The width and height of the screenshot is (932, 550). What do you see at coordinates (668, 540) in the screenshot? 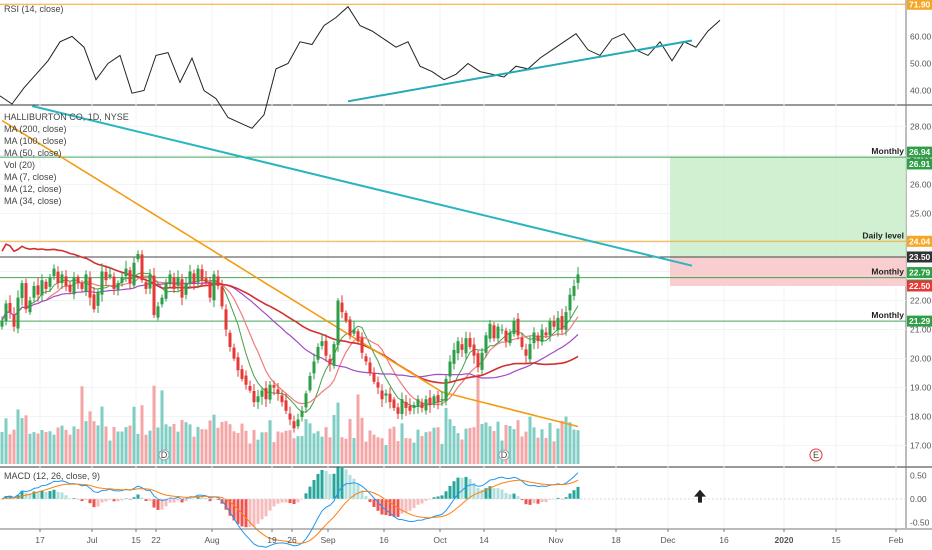
I see `time-tick-label: Dec` at bounding box center [668, 540].